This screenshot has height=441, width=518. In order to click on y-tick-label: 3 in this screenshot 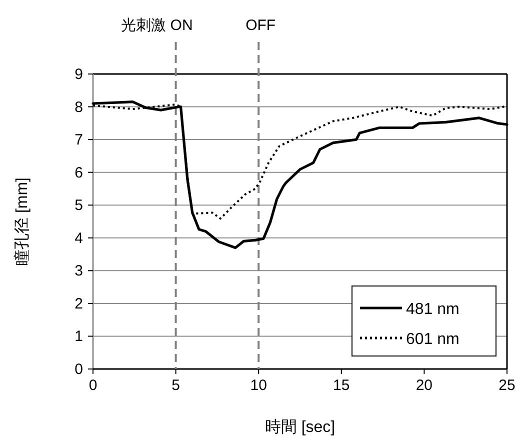, I will do `click(78, 271)`.